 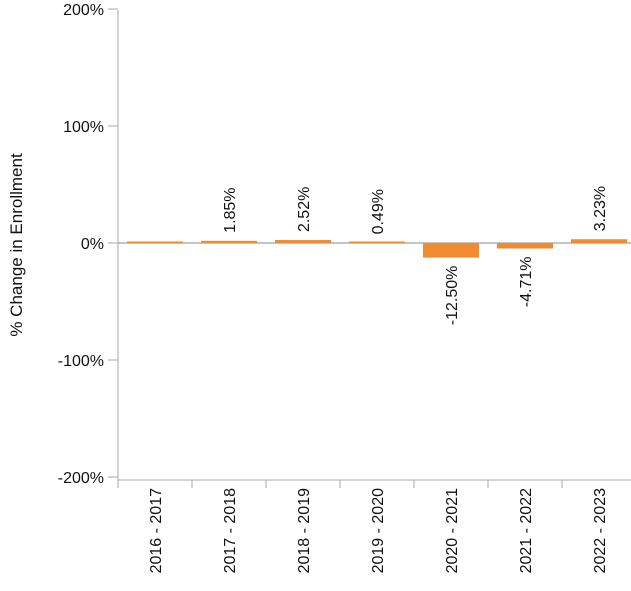 What do you see at coordinates (81, 361) in the screenshot?
I see `y-tick-label: -100%` at bounding box center [81, 361].